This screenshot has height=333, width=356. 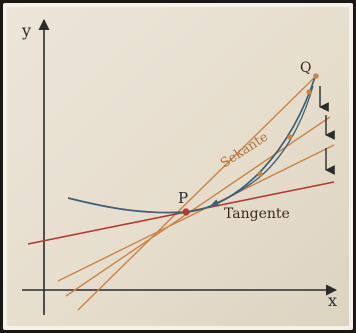 What do you see at coordinates (186, 212) in the screenshot?
I see `point-p` at bounding box center [186, 212].